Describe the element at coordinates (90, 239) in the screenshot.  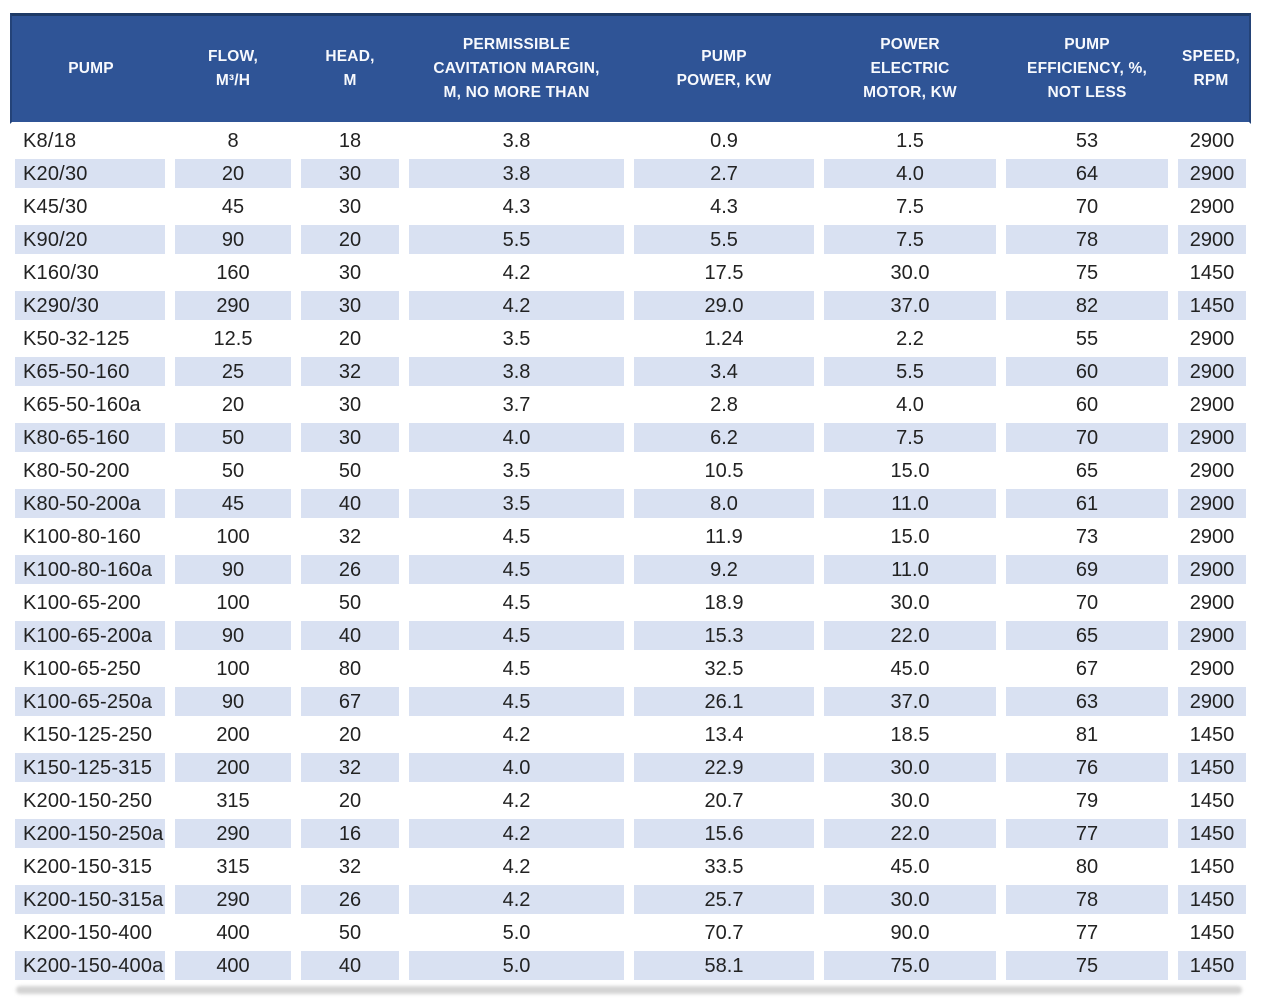
I see `cell-pump: K90/20` at that location.